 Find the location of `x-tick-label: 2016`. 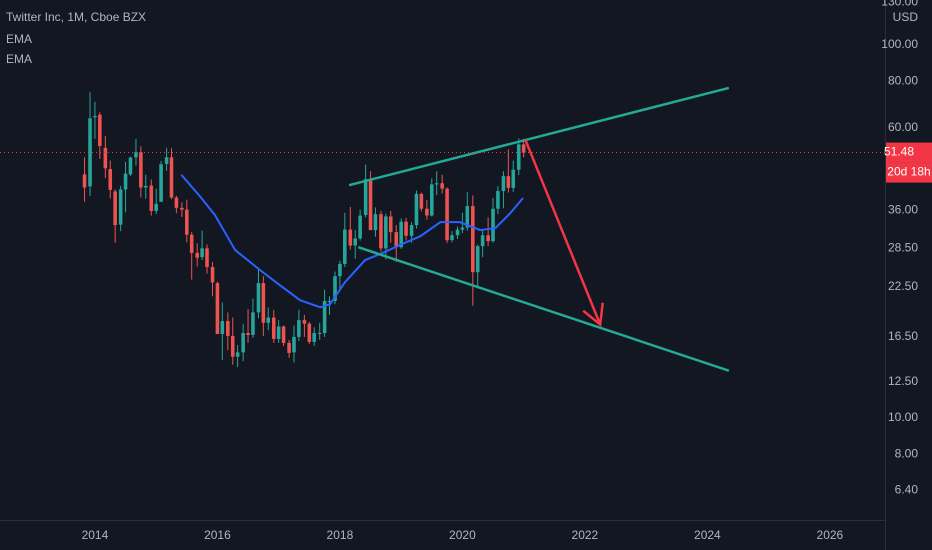

x-tick-label: 2016 is located at coordinates (217, 535).